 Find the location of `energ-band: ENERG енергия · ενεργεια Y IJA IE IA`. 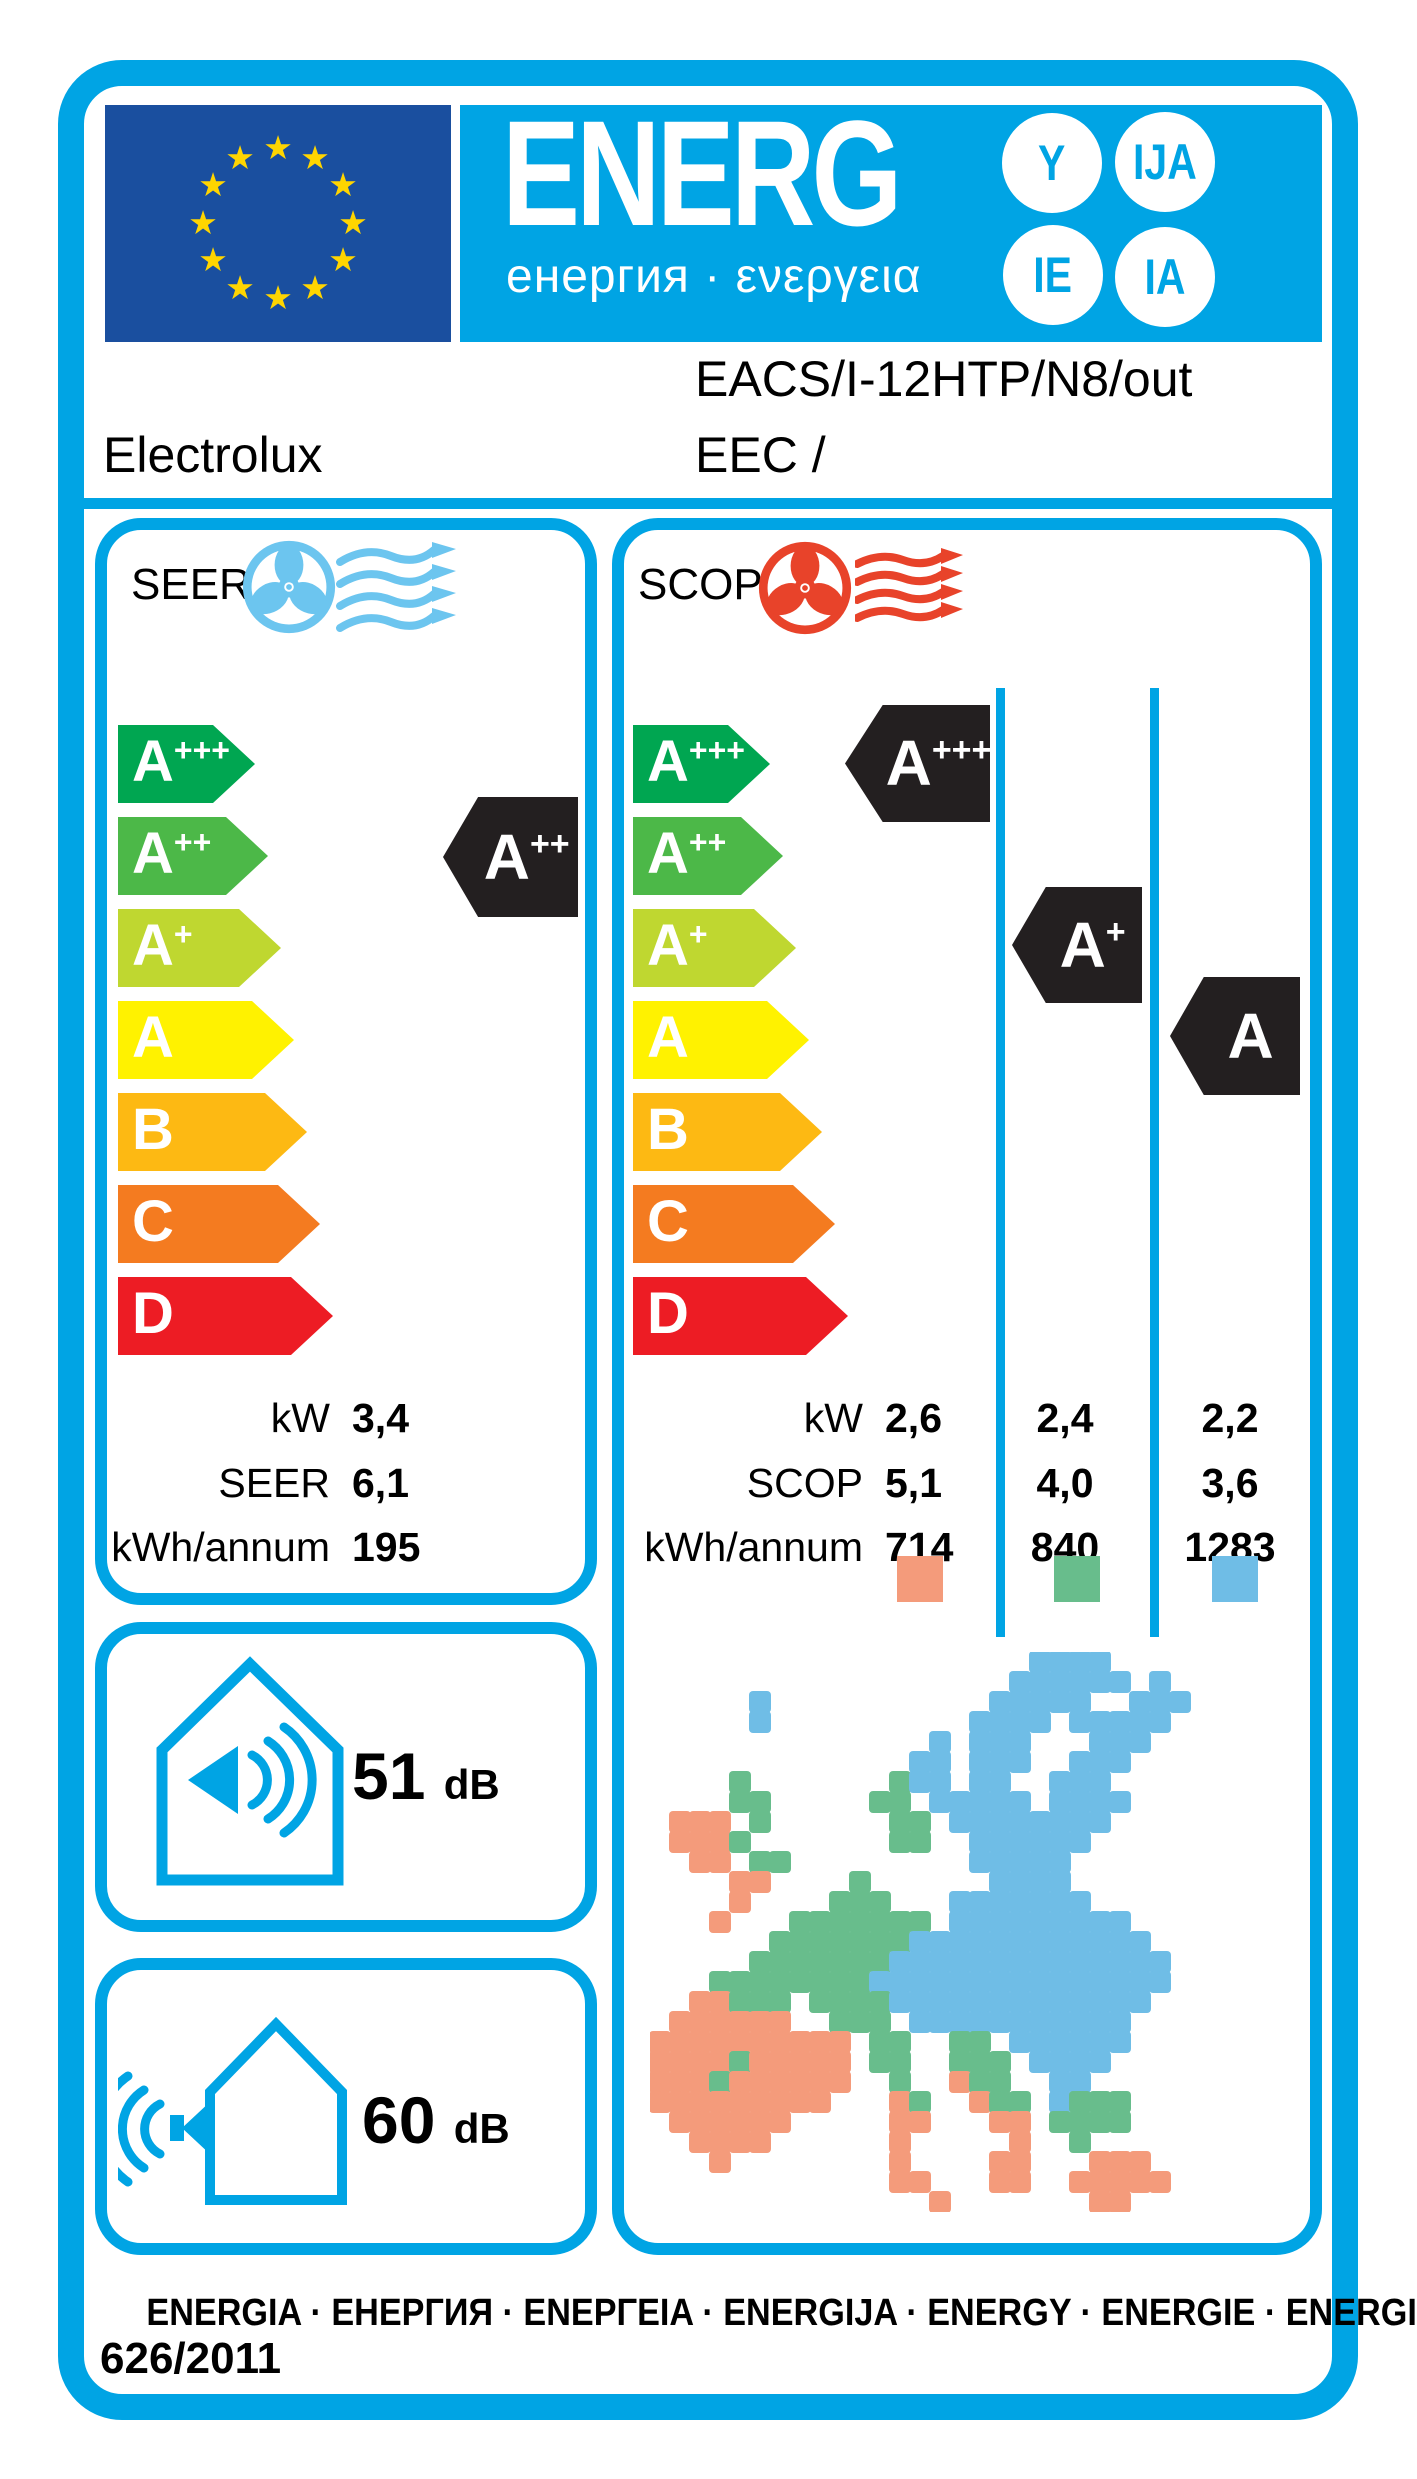

energ-band: ENERG енергия · ενεργεια Y IJA IE IA is located at coordinates (891, 215).